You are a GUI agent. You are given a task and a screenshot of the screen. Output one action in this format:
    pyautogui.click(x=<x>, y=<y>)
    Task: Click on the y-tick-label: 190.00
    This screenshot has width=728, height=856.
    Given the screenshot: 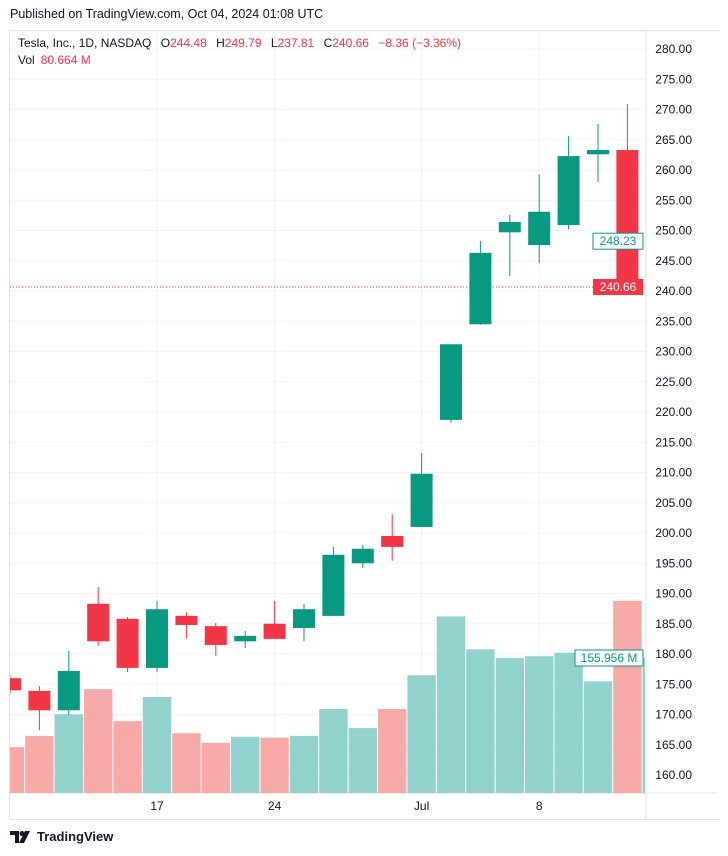 What is the action you would take?
    pyautogui.click(x=673, y=594)
    